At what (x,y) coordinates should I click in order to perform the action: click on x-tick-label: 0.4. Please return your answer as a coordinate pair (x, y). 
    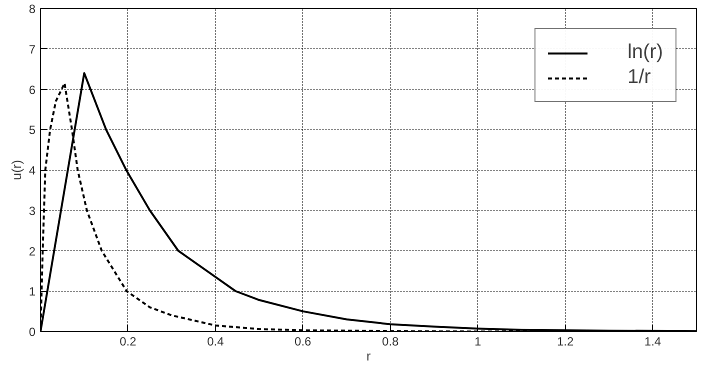
    Looking at the image, I should click on (215, 341).